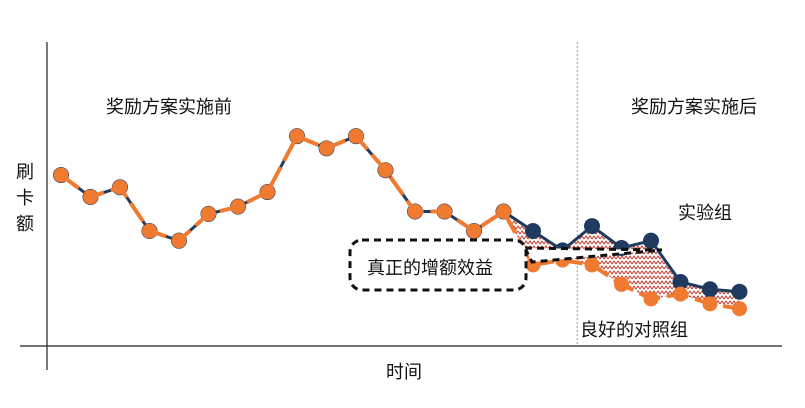 The image size is (805, 408). What do you see at coordinates (694, 107) in the screenshot?
I see `period-label-after: 奖励方案实施后` at bounding box center [694, 107].